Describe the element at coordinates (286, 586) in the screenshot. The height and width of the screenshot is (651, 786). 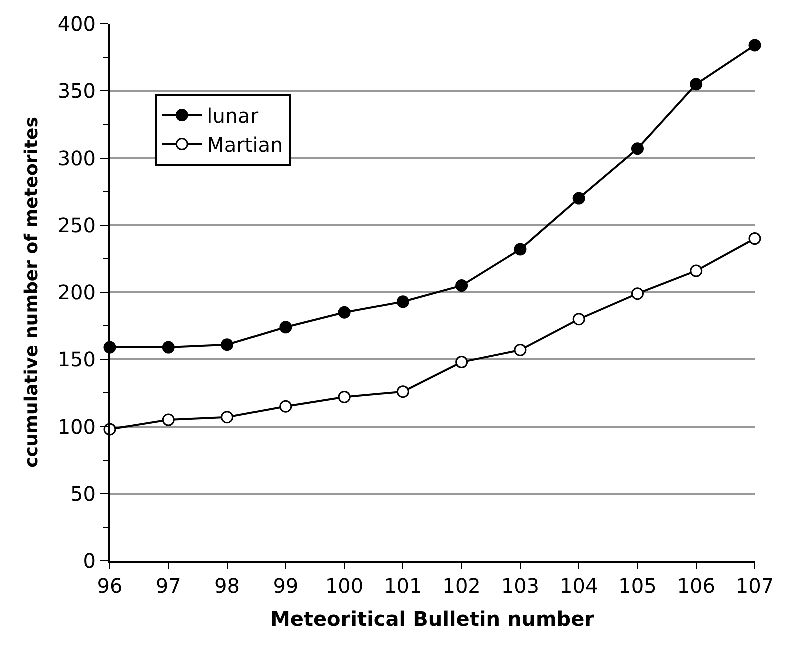
I see `x-tick-label: 99` at that location.